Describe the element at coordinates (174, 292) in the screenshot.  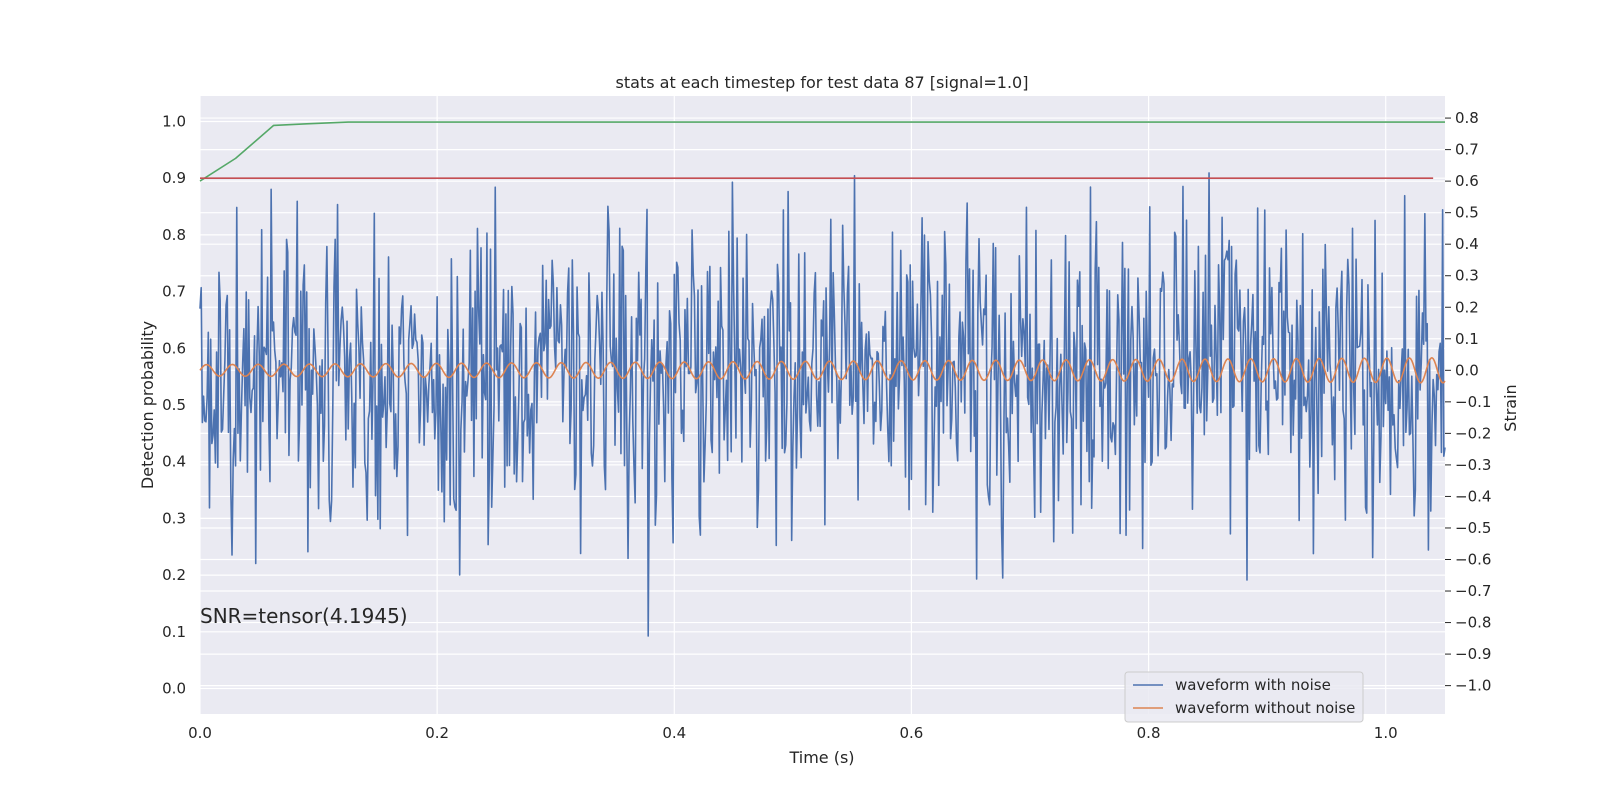
I see `left-tick-label: 0.7` at that location.